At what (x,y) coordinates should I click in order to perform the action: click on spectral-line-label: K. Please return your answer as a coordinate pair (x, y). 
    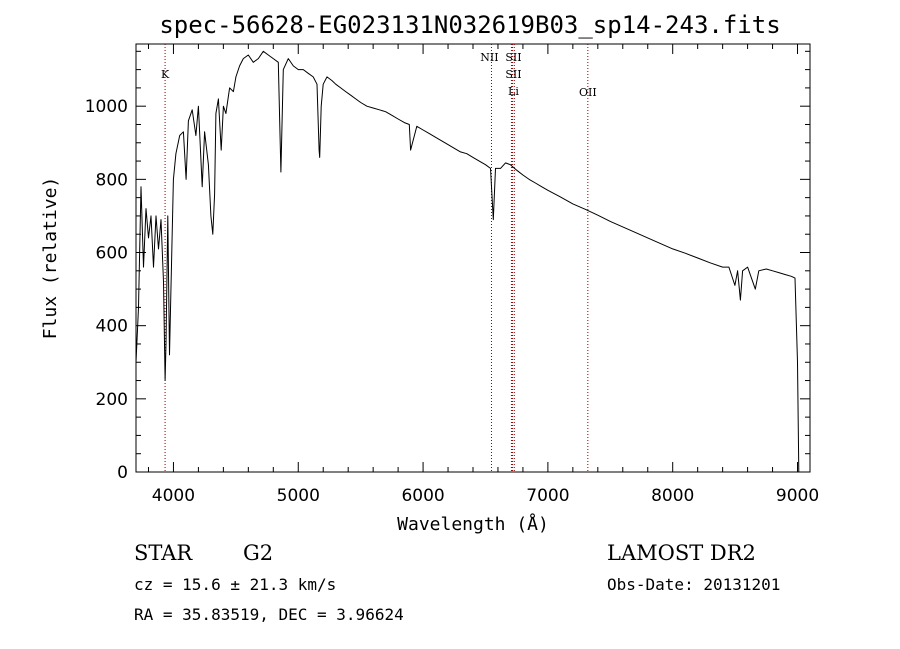
    Looking at the image, I should click on (165, 74).